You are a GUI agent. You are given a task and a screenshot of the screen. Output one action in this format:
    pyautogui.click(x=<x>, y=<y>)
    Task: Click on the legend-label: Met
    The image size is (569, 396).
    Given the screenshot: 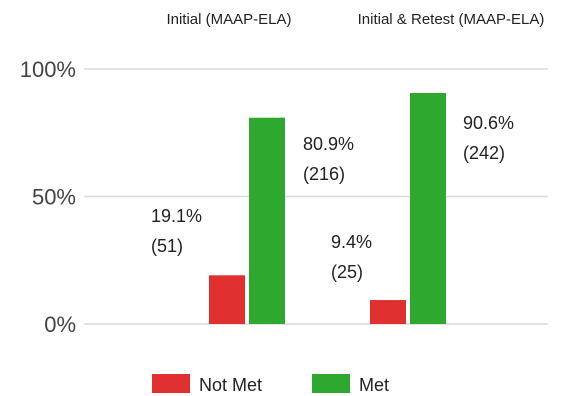 What is the action you would take?
    pyautogui.click(x=374, y=385)
    